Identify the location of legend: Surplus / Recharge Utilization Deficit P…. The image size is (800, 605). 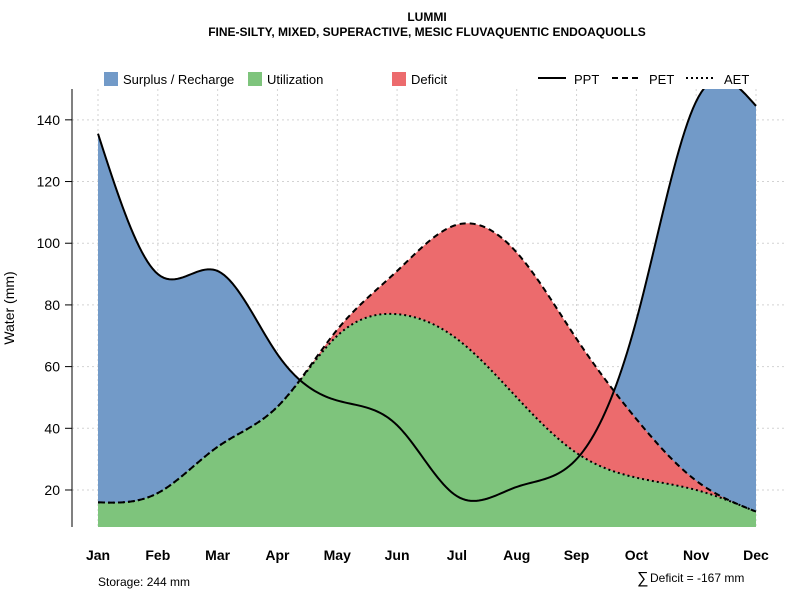
(426, 79).